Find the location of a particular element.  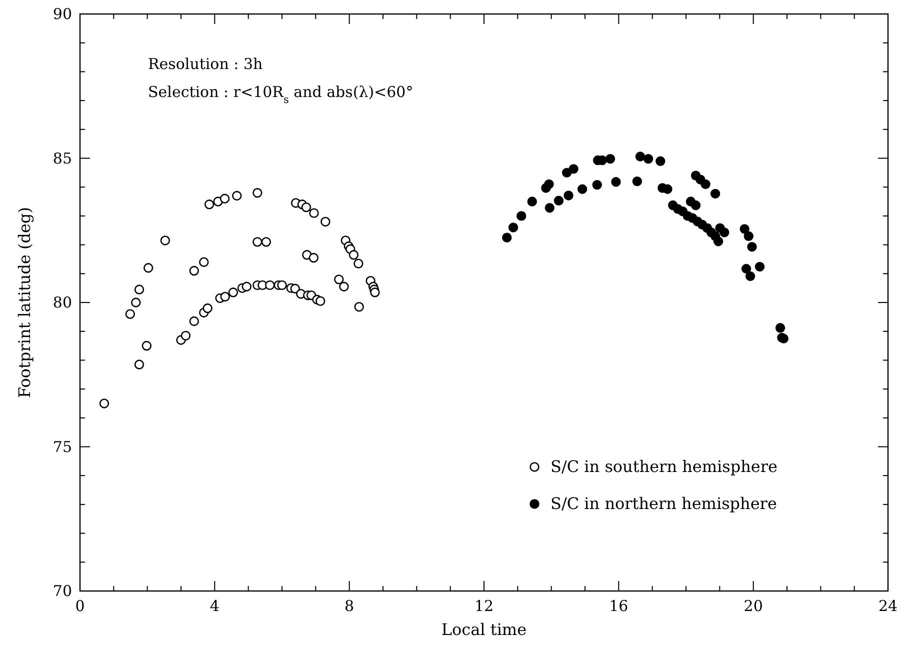

legend-label: S/C in southern hemisphere is located at coordinates (664, 466).